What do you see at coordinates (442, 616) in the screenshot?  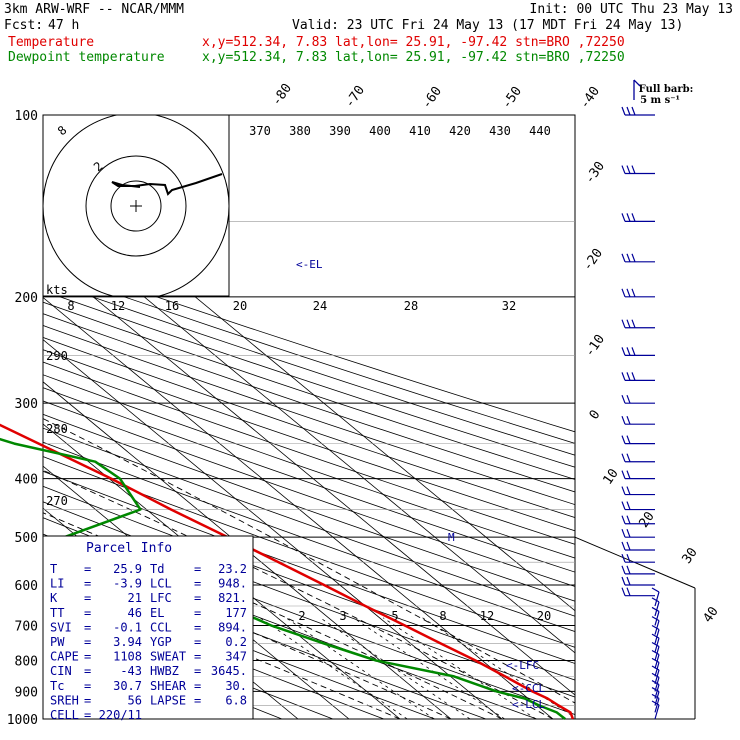 I see `mixing-ratio-label: 8` at bounding box center [442, 616].